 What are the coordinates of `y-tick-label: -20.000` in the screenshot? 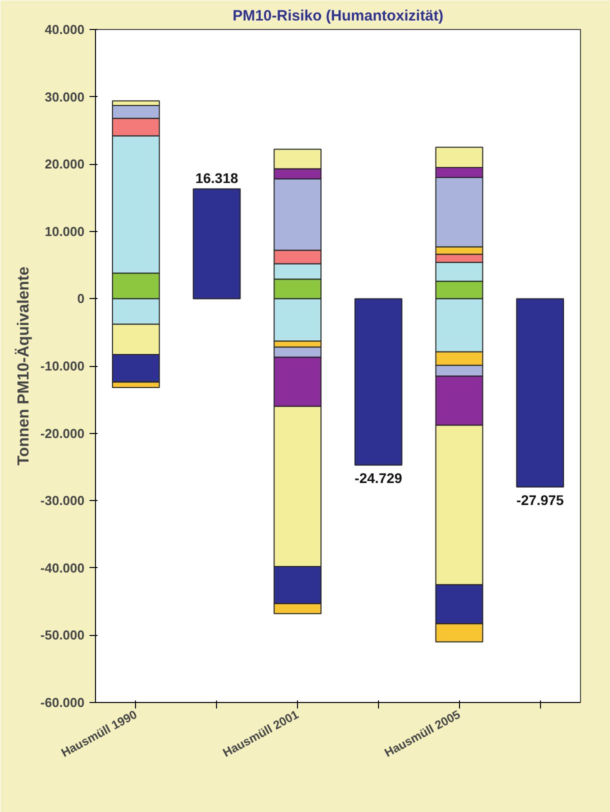 It's located at (62, 433).